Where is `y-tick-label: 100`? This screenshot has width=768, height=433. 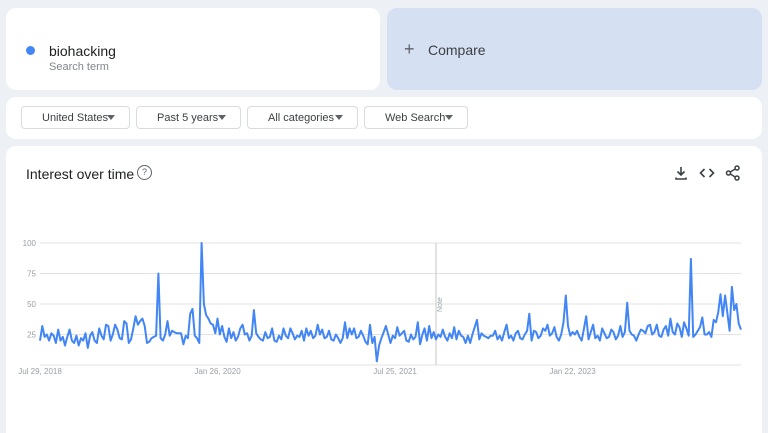 y-tick-label: 100 is located at coordinates (30, 243).